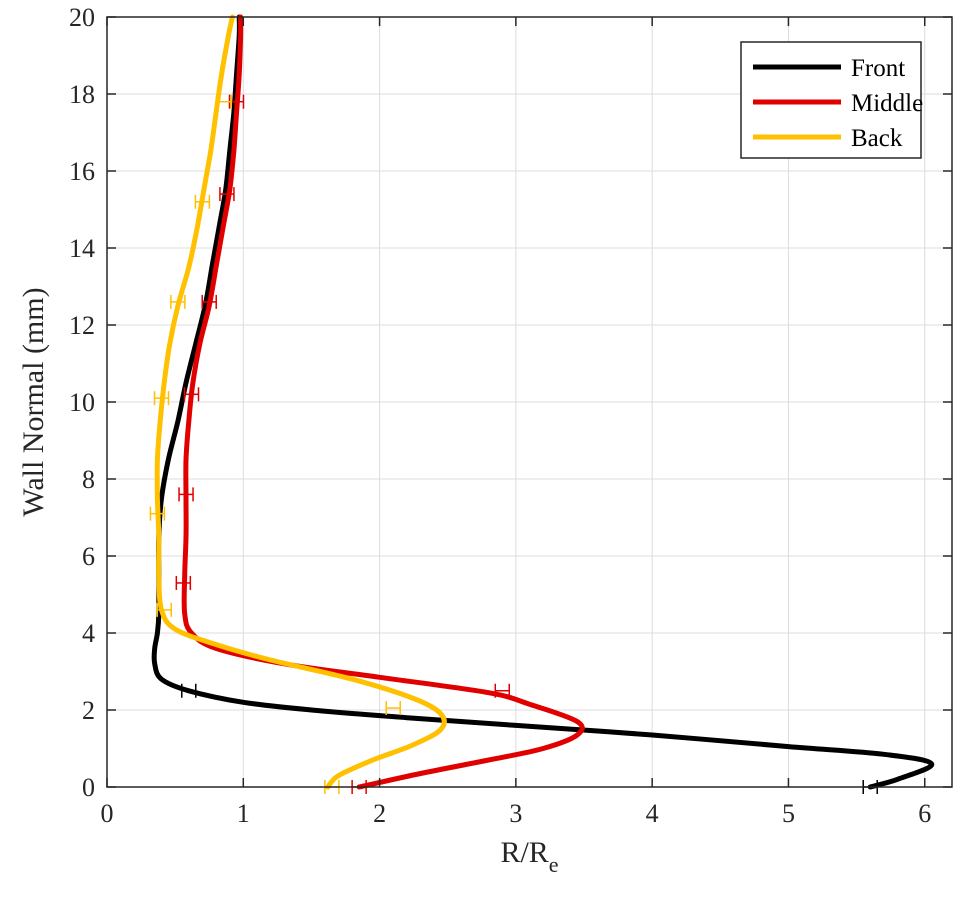  What do you see at coordinates (554, 864) in the screenshot?
I see `x-axis-title-subscript: e` at bounding box center [554, 864].